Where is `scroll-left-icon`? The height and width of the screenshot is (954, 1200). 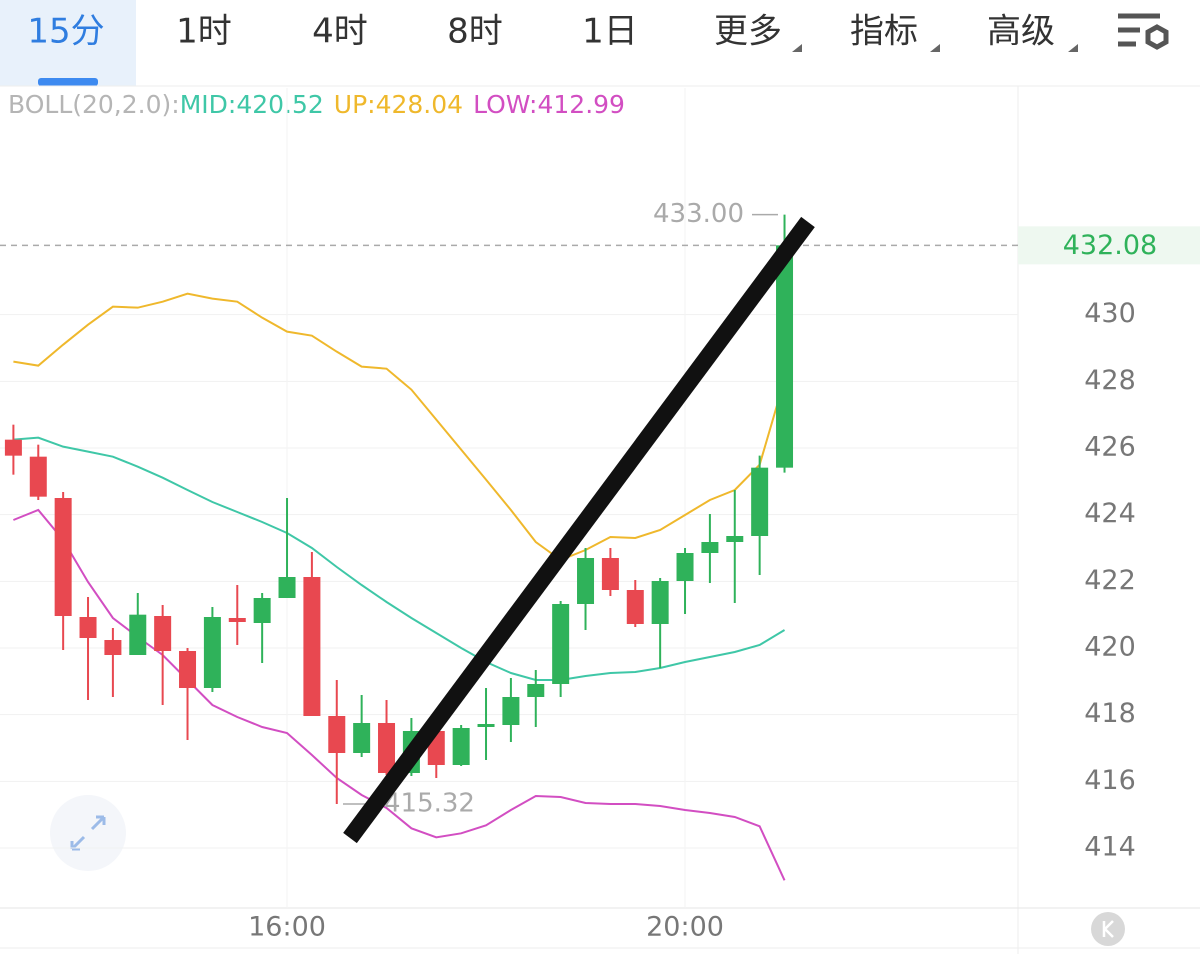
scroll-left-icon is located at coordinates (1108, 929).